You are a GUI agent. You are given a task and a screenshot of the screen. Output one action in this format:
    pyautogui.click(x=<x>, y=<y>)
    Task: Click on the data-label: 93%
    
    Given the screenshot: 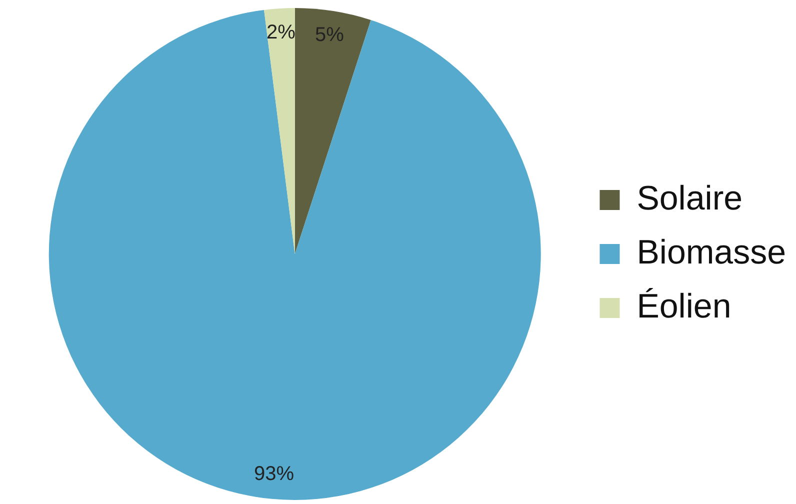 What is the action you would take?
    pyautogui.click(x=274, y=473)
    